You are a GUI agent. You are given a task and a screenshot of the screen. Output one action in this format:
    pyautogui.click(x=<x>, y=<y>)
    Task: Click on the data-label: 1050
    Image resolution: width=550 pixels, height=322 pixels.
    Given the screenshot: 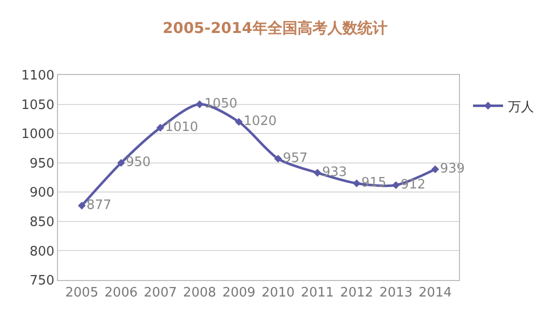 What is the action you would take?
    pyautogui.click(x=221, y=104)
    